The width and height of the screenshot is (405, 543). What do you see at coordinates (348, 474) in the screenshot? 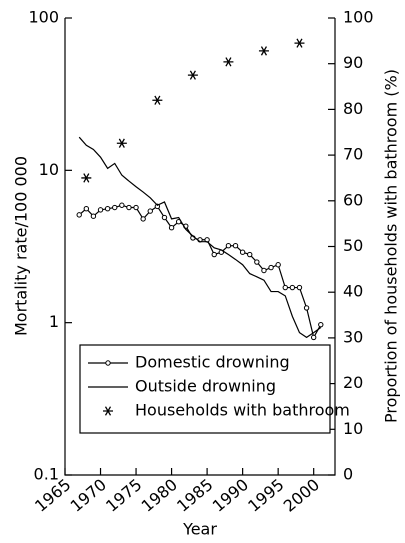
I see `y2-tick-label: 0` at bounding box center [348, 474].